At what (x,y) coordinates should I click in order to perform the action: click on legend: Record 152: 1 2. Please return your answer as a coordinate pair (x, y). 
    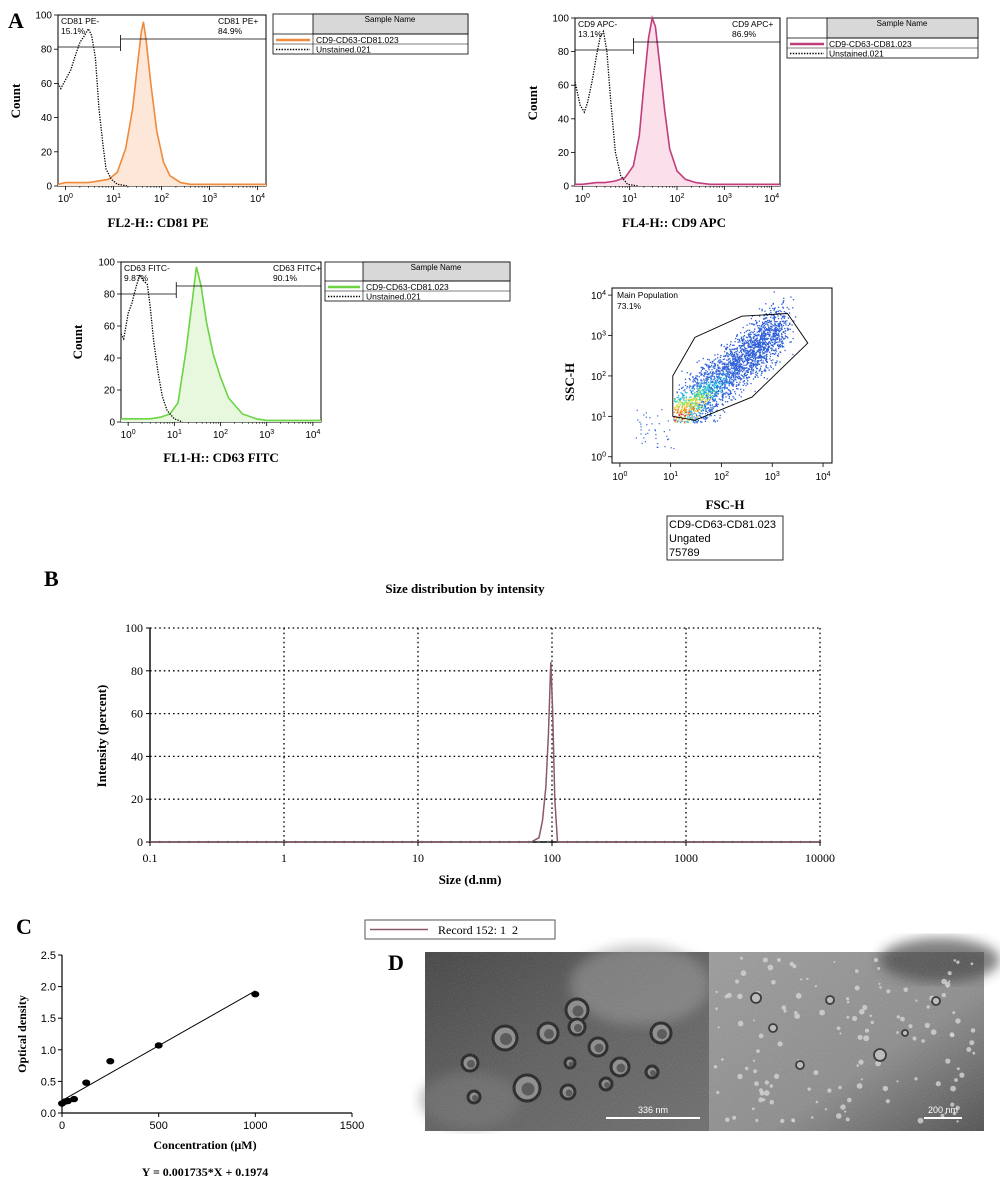
    Looking at the image, I should click on (460, 929).